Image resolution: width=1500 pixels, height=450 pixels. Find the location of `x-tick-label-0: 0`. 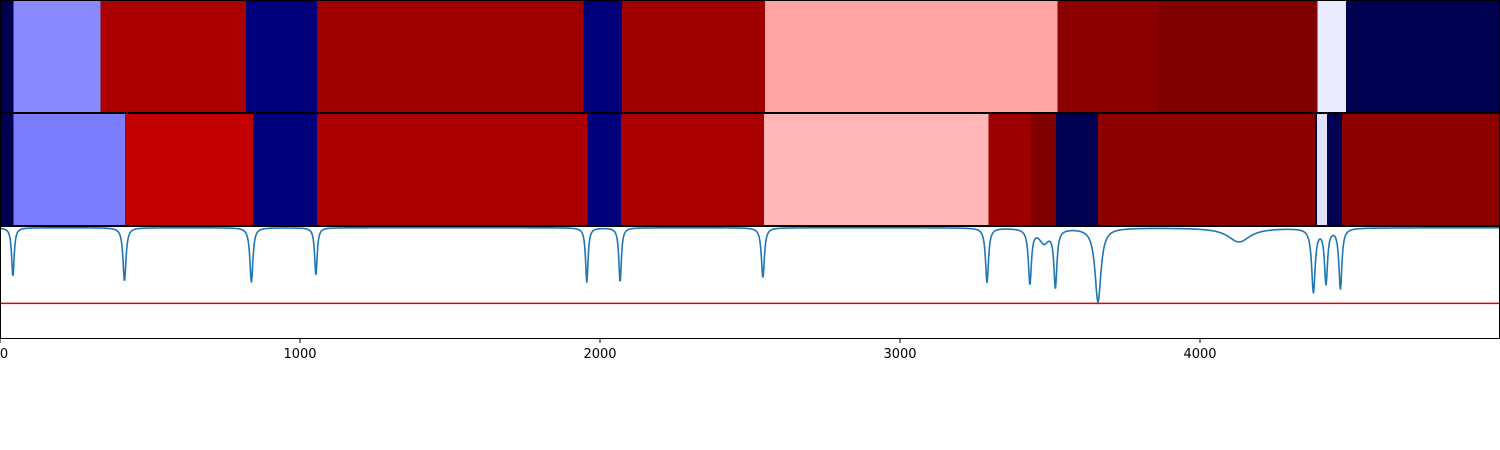

x-tick-label-0: 0 is located at coordinates (4, 354).